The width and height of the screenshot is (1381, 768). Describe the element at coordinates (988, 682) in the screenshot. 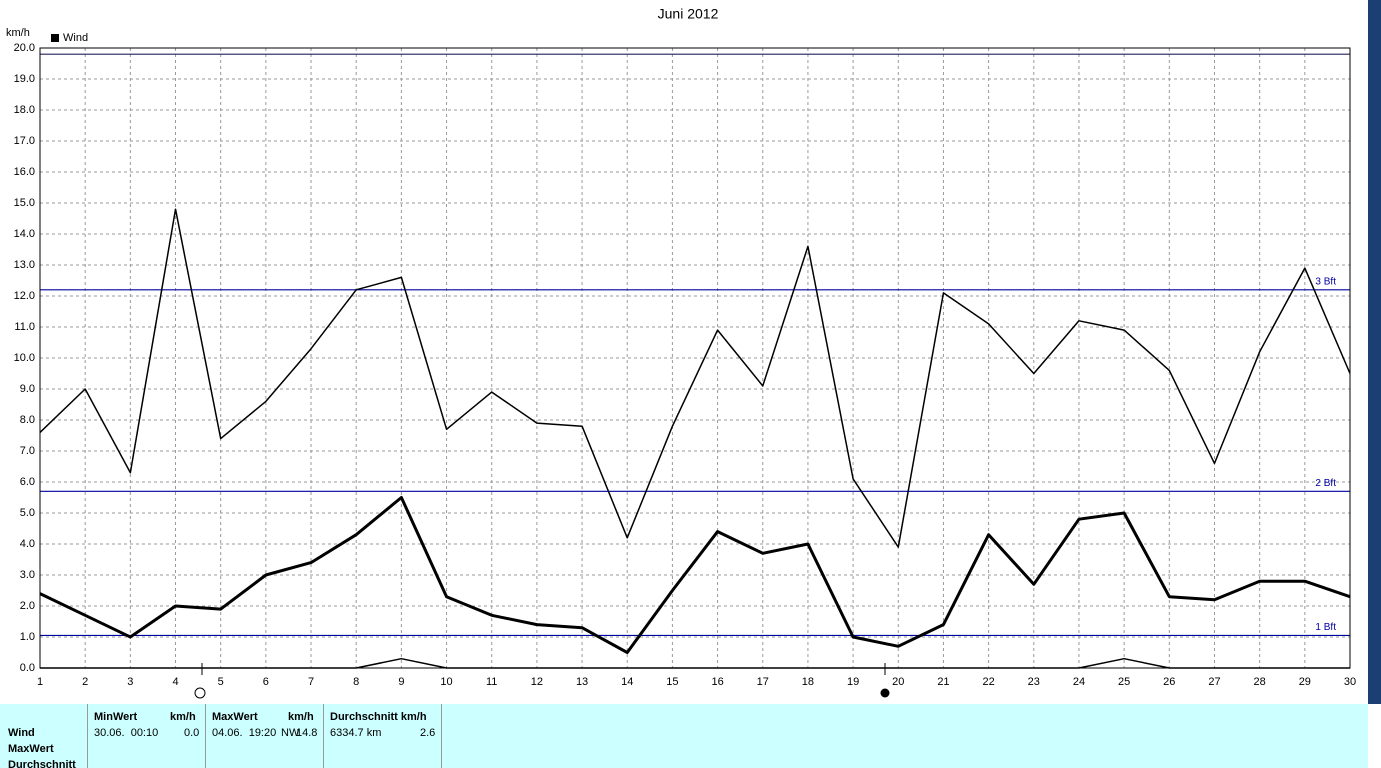

I see `x-tick-label: 22` at that location.